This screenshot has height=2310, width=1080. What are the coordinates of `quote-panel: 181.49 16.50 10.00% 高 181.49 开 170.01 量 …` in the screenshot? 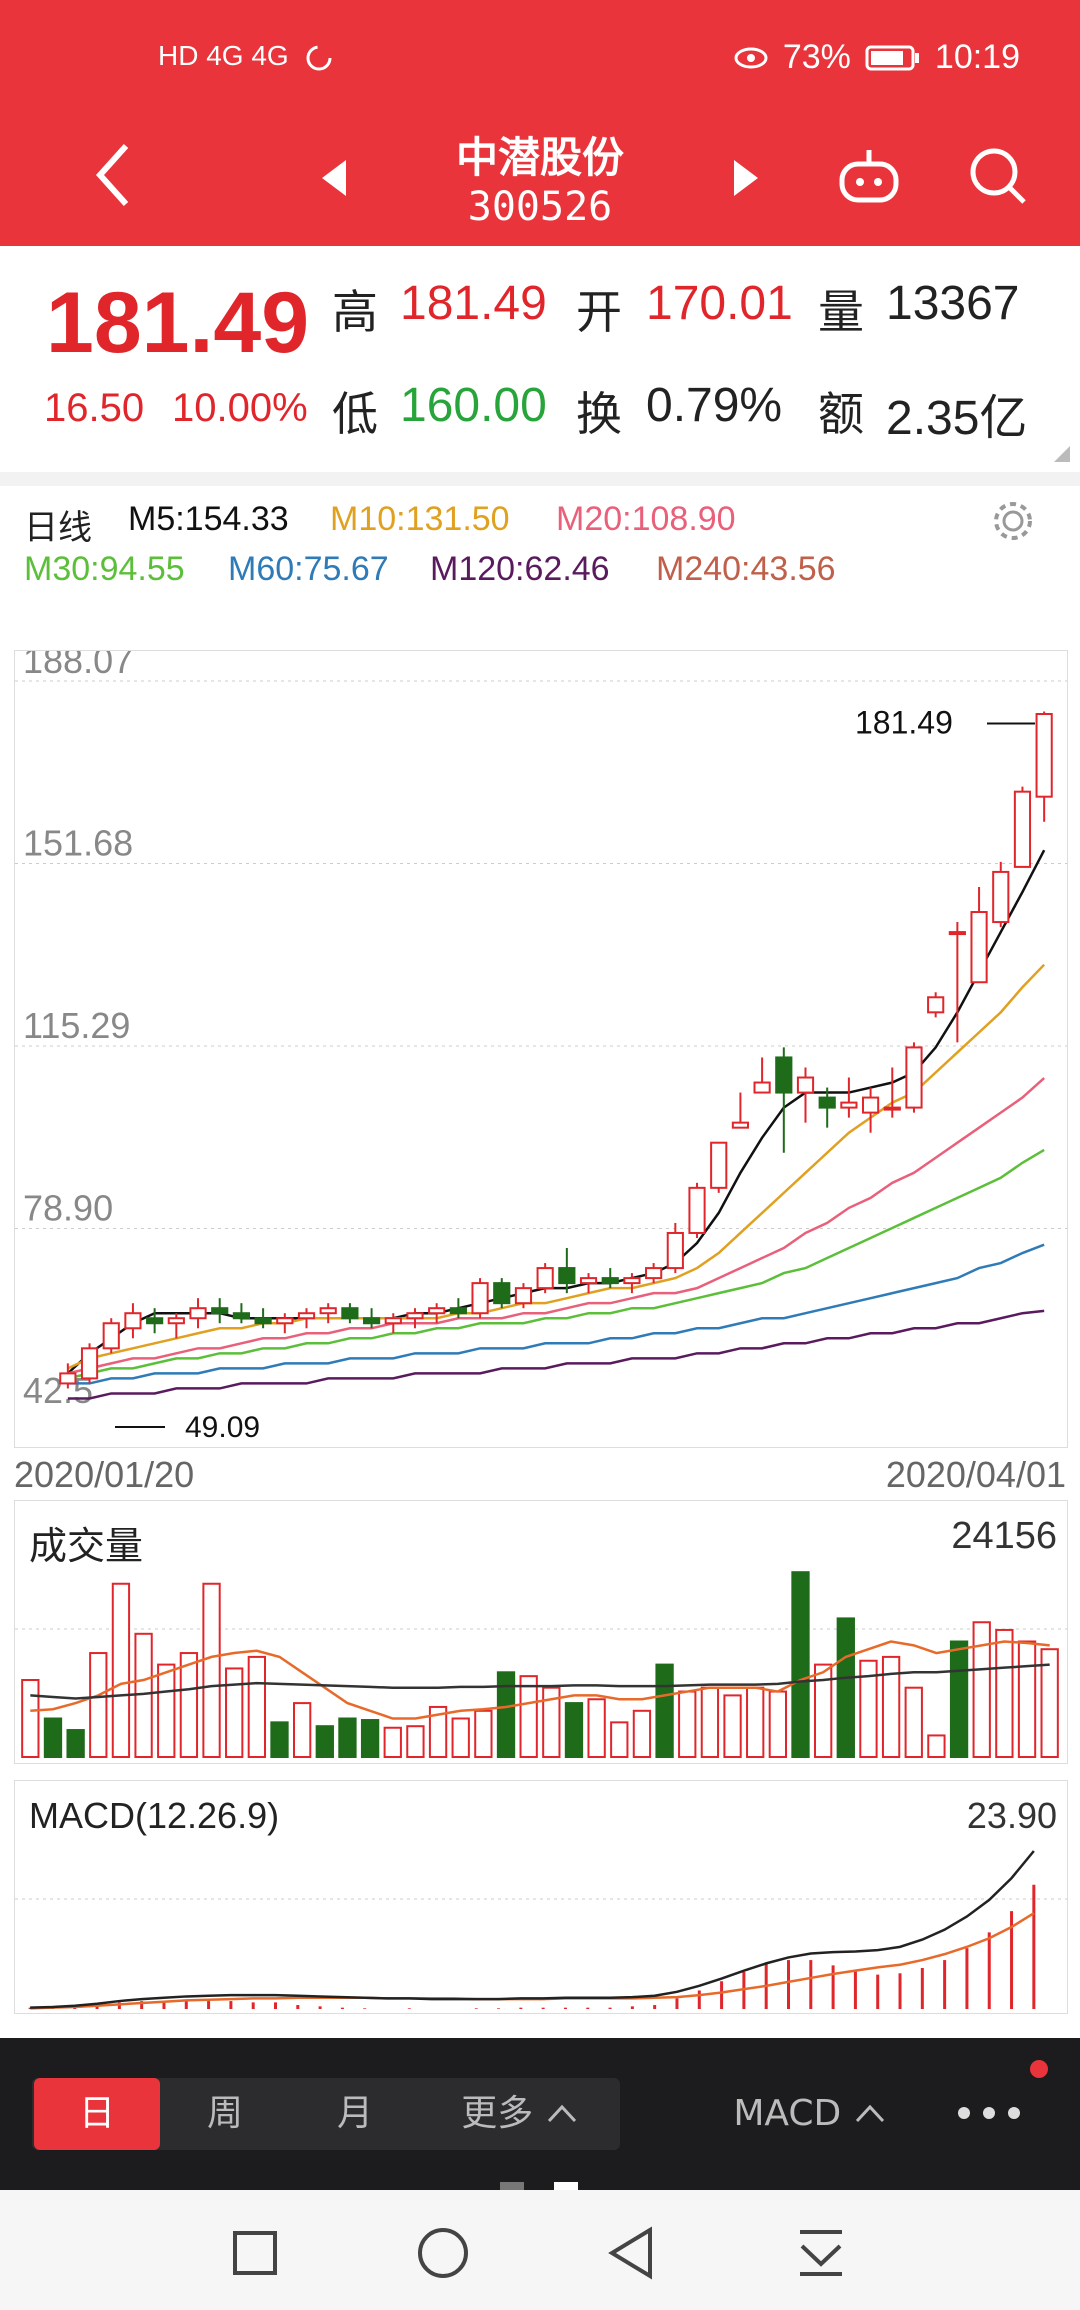 It's located at (540, 359).